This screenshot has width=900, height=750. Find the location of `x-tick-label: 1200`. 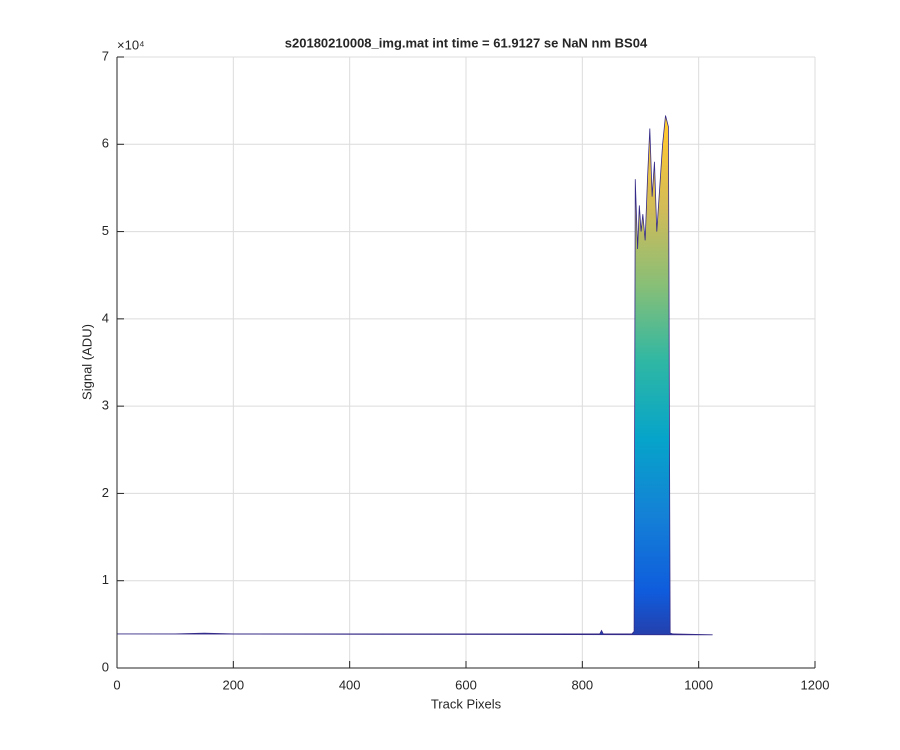

x-tick-label: 1200 is located at coordinates (815, 684).